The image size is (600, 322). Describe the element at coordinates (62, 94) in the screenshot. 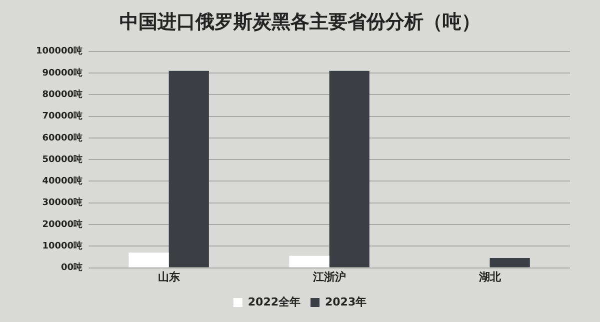

I see `y-tick-label: 80000吨` at that location.